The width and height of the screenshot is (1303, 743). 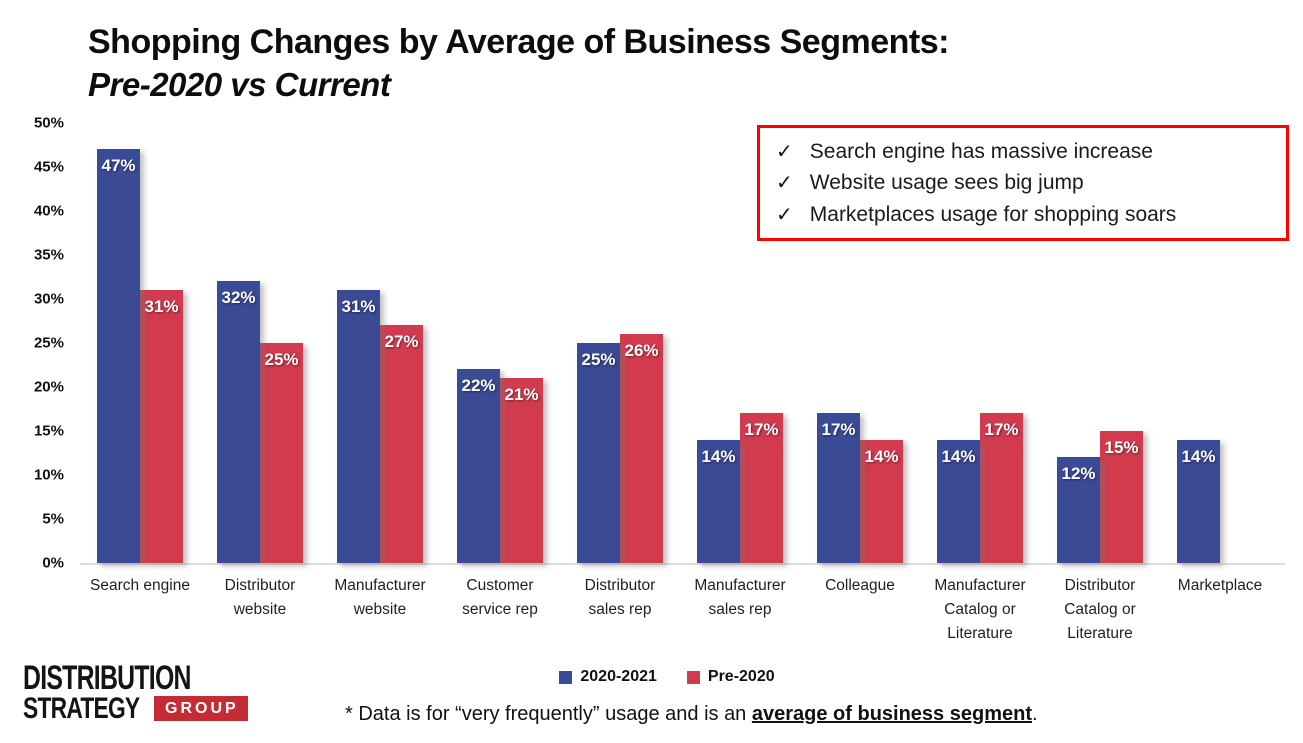 What do you see at coordinates (665, 677) in the screenshot?
I see `legend: 2020-2021 Pre-2020` at bounding box center [665, 677].